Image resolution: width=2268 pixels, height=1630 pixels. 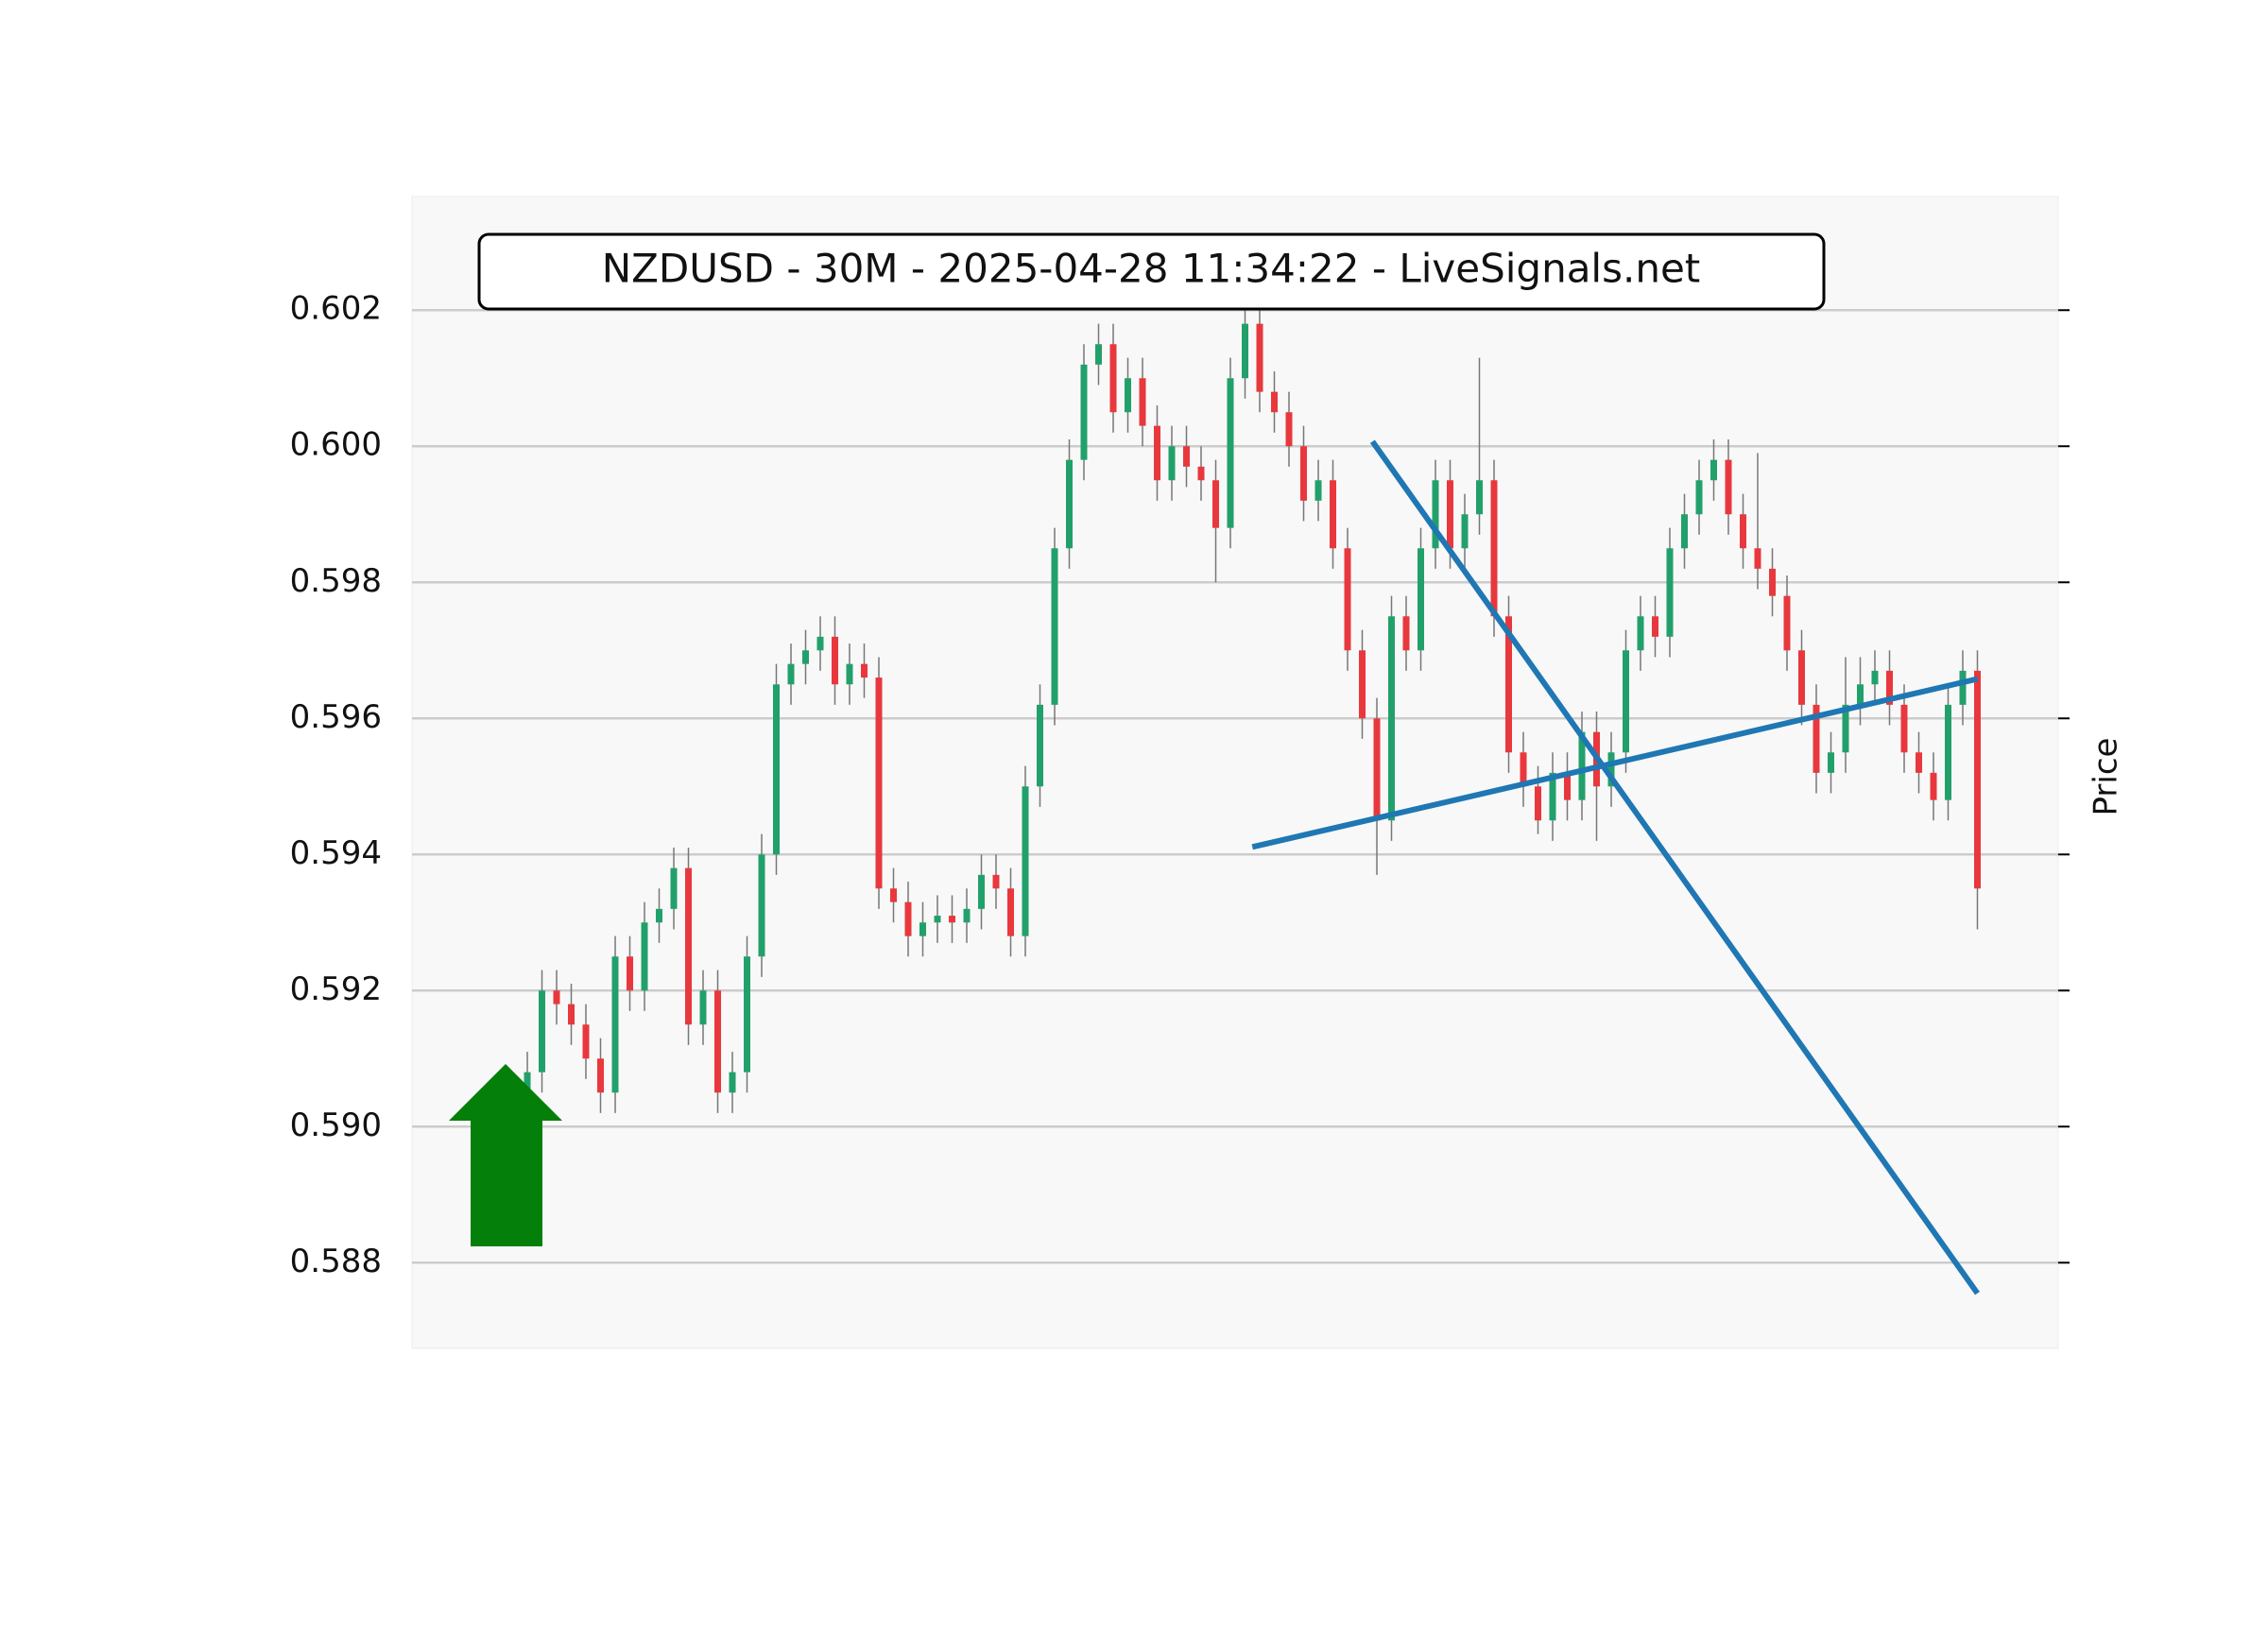 What do you see at coordinates (336, 445) in the screenshot?
I see `y-tick-label: 0.600` at bounding box center [336, 445].